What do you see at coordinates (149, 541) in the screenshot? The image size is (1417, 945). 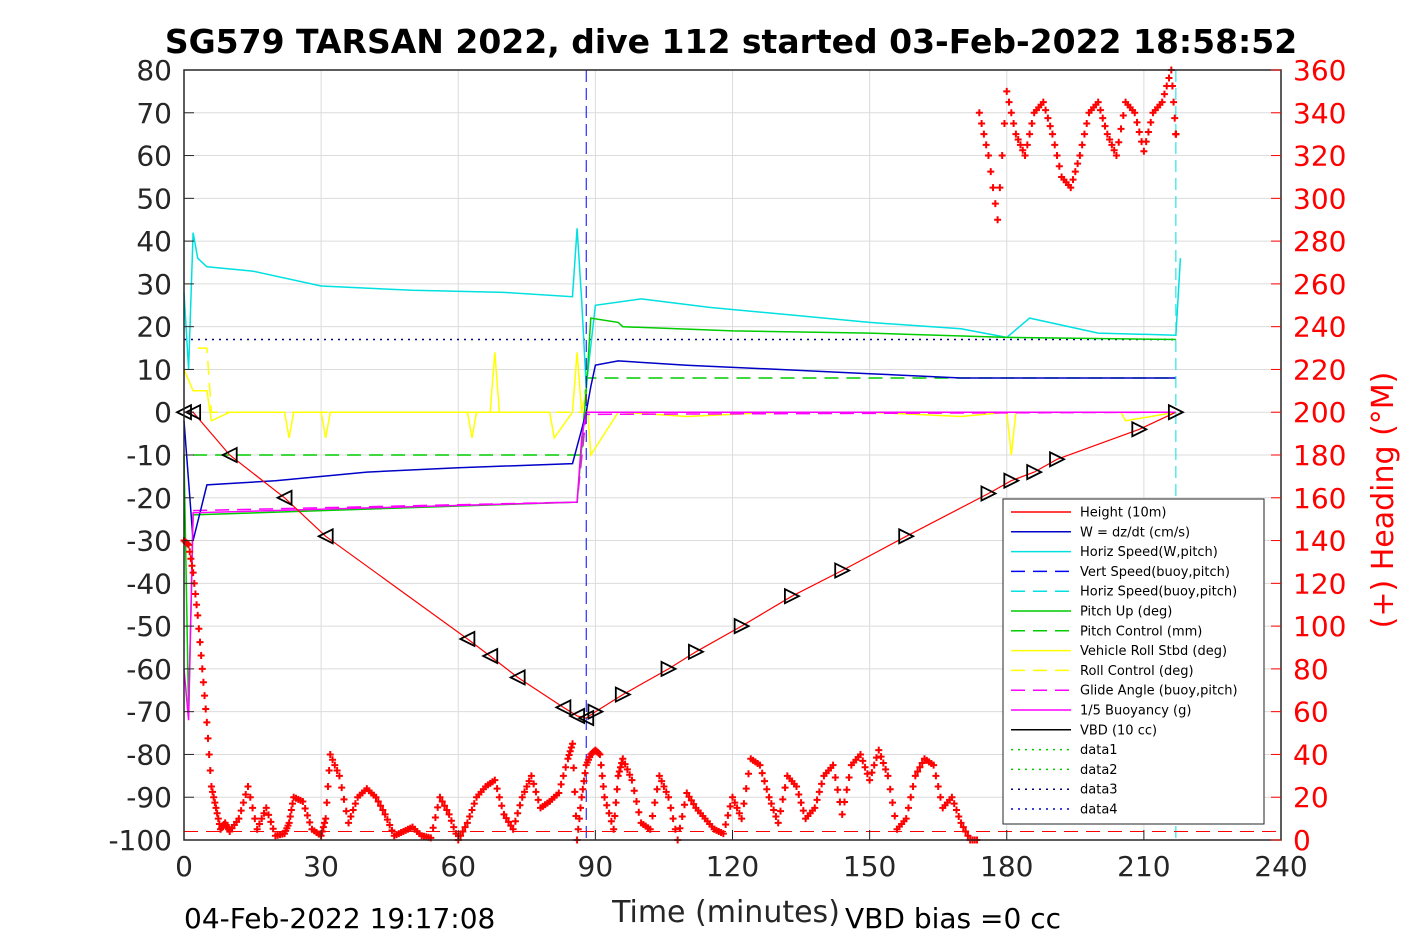 I see `y-tick-label: -30` at bounding box center [149, 541].